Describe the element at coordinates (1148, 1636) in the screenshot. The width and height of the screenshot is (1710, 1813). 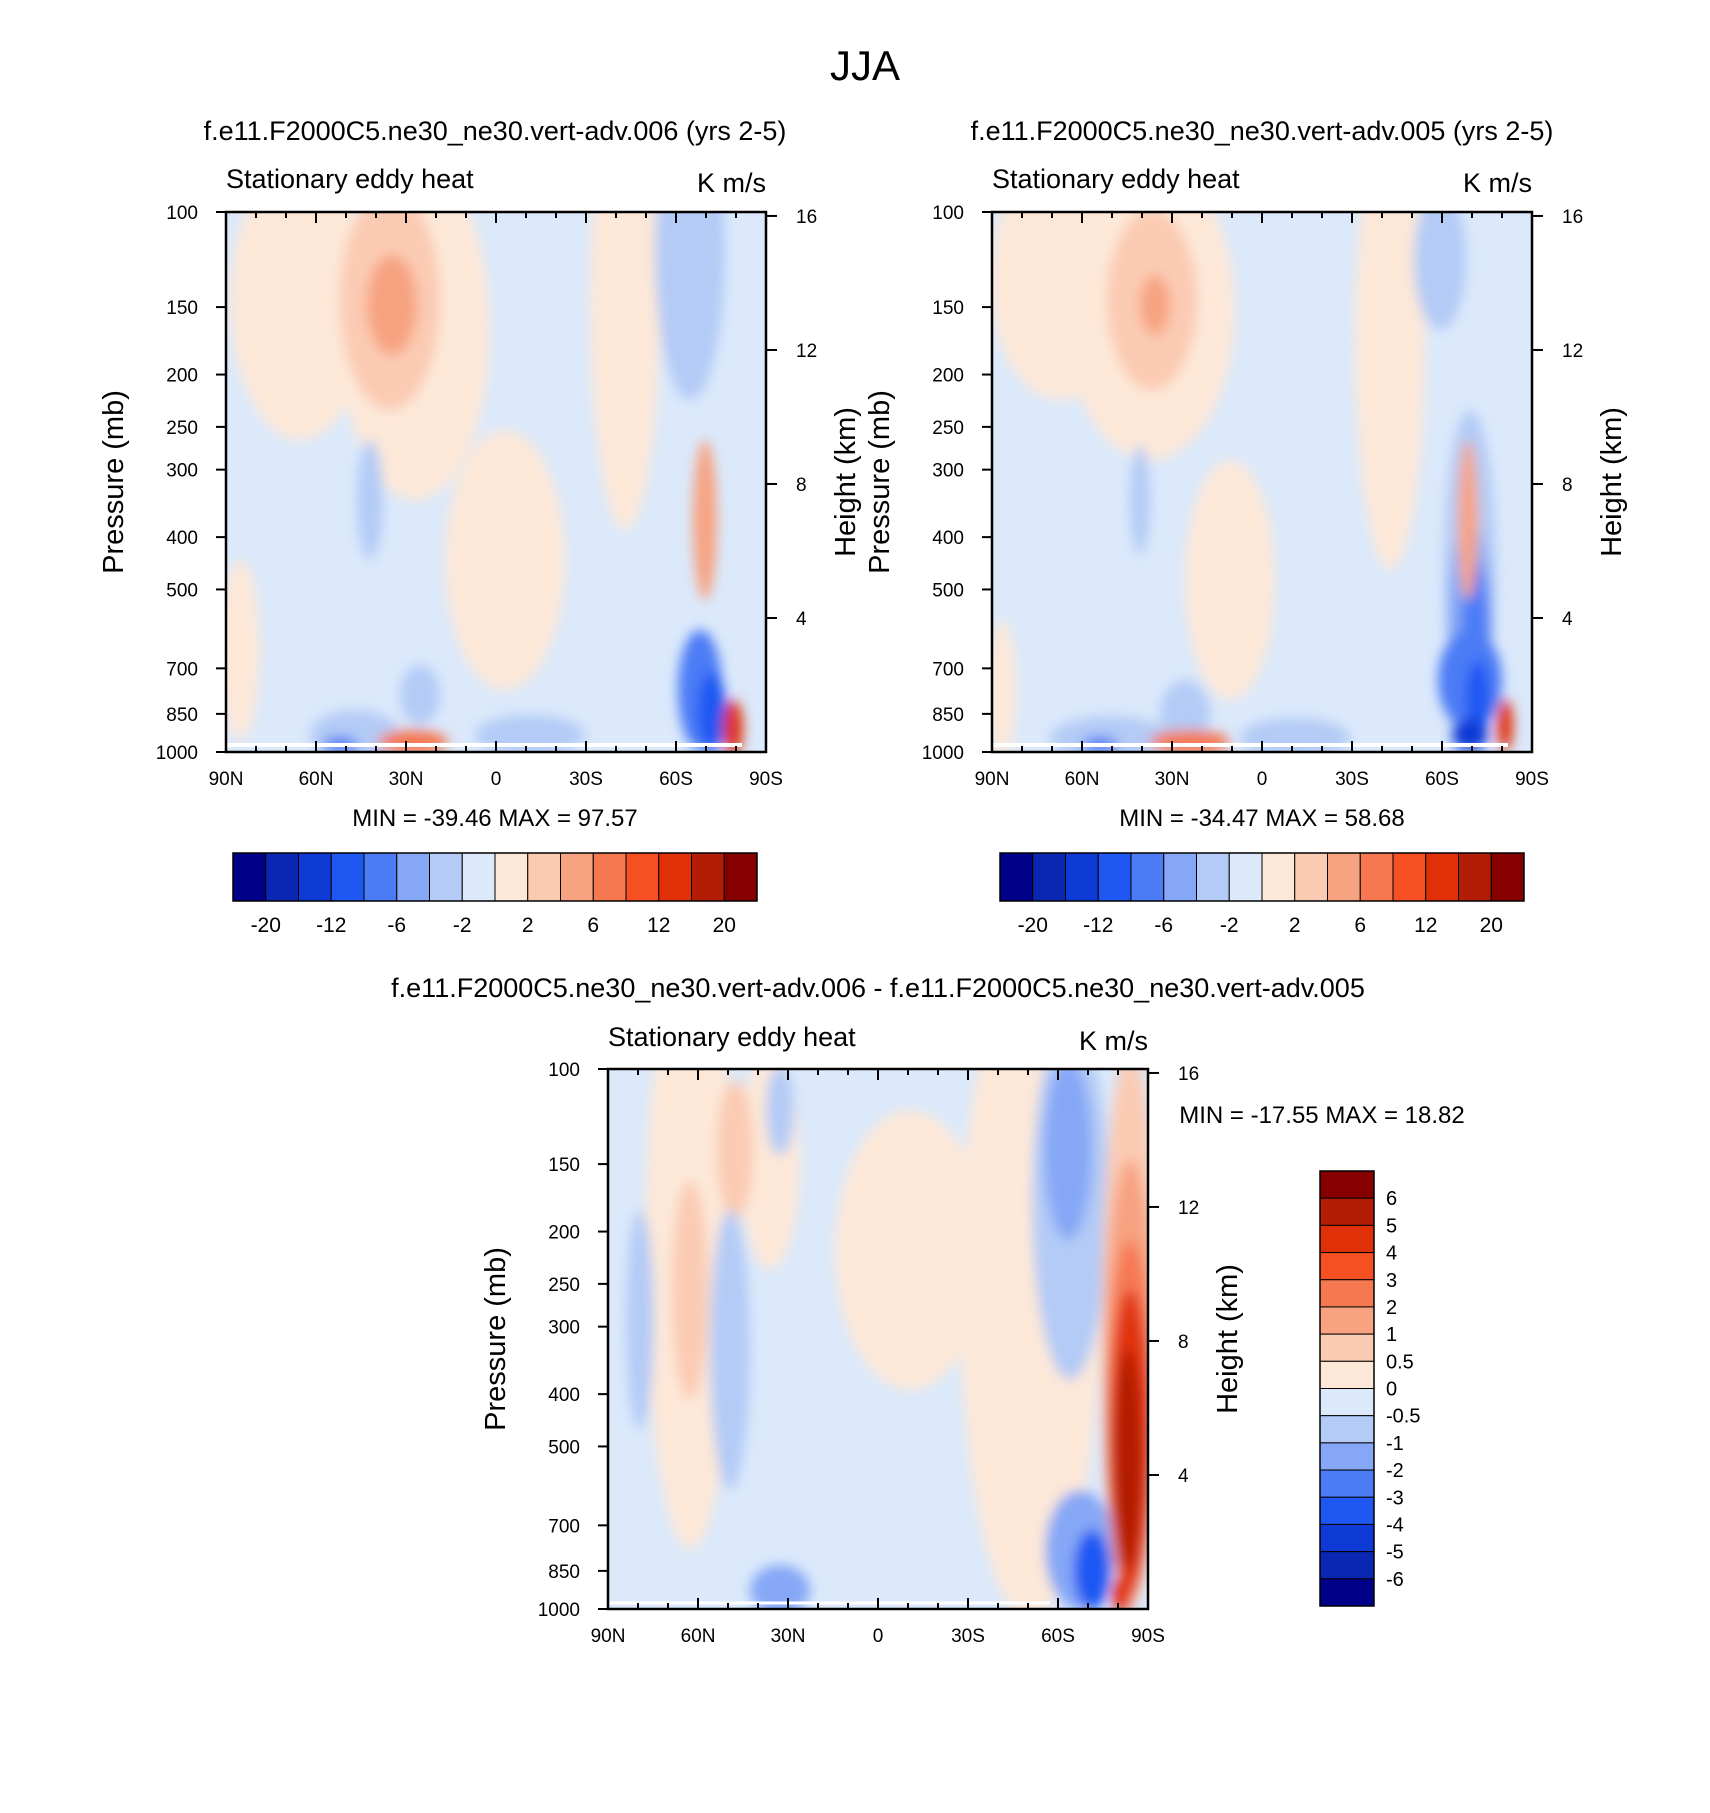
I see `panel-diff-x-tick-label: 90S` at that location.